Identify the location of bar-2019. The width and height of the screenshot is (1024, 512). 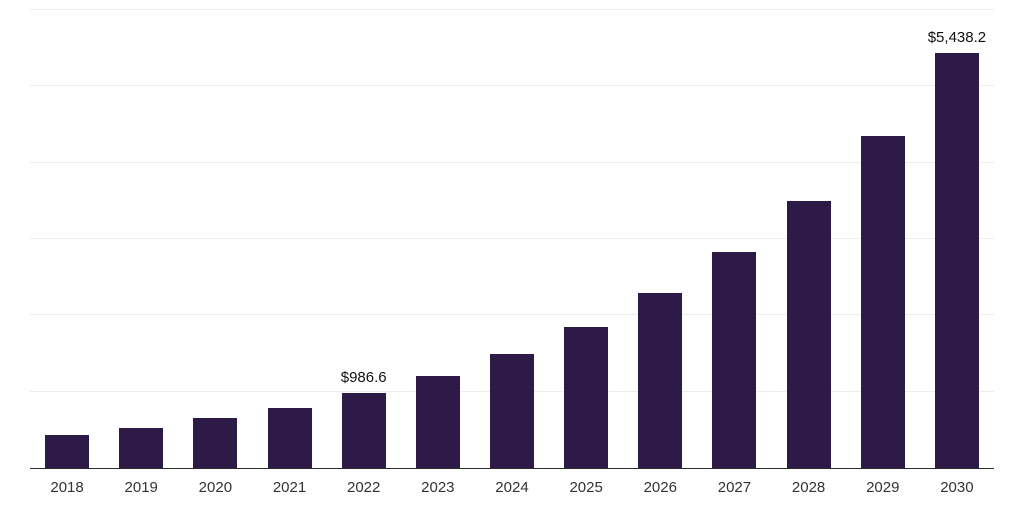
(141, 447).